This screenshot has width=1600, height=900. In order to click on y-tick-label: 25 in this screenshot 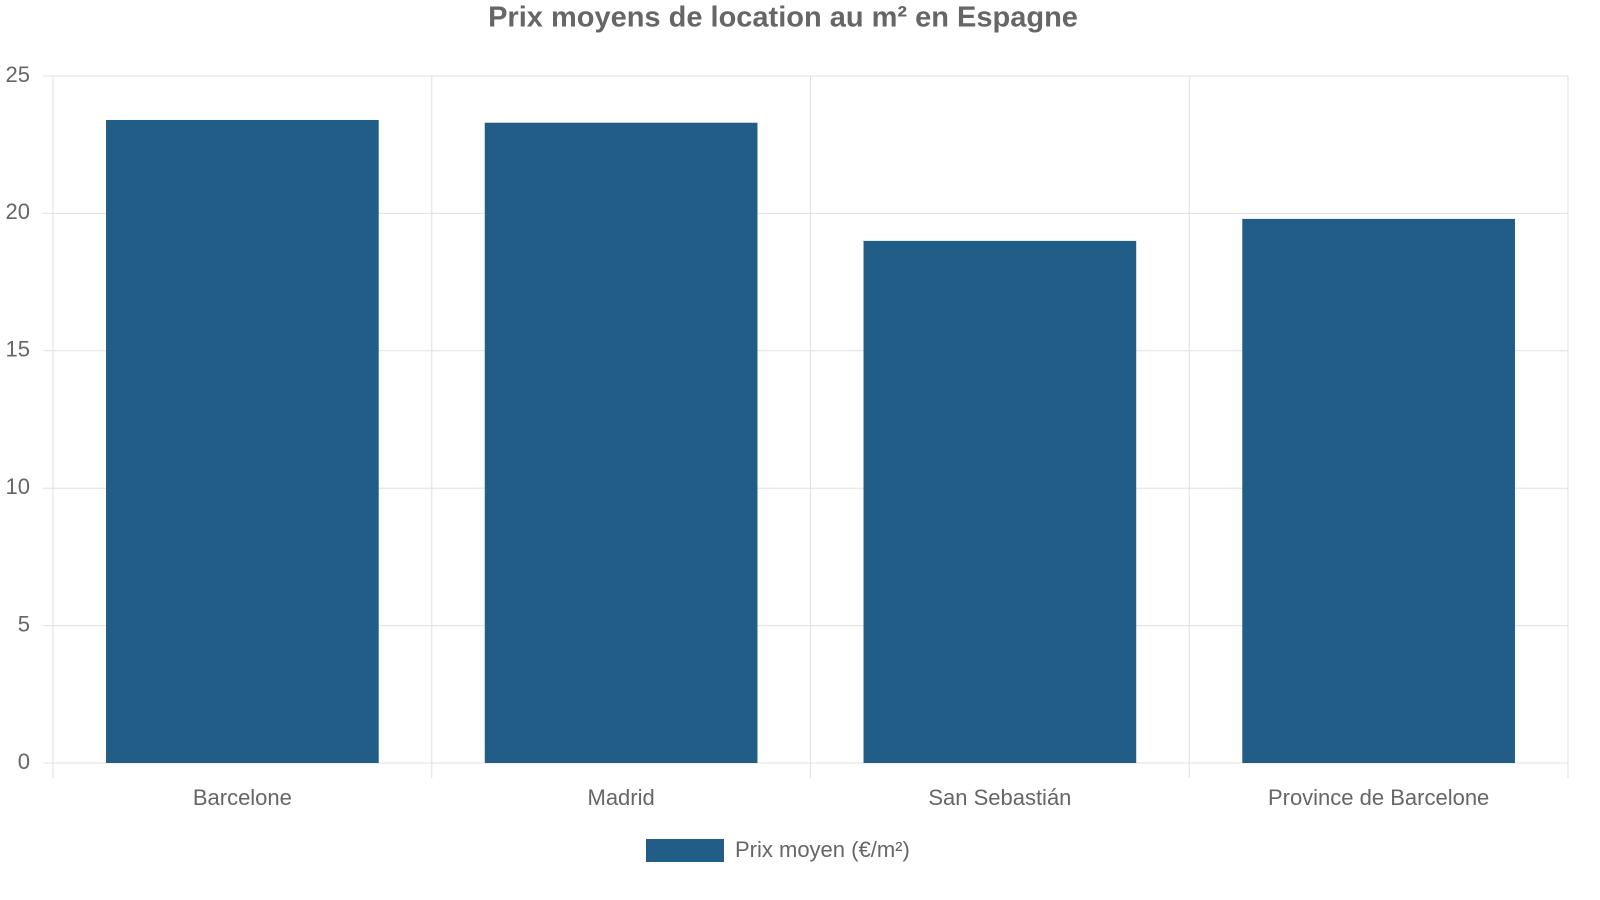, I will do `click(18, 74)`.